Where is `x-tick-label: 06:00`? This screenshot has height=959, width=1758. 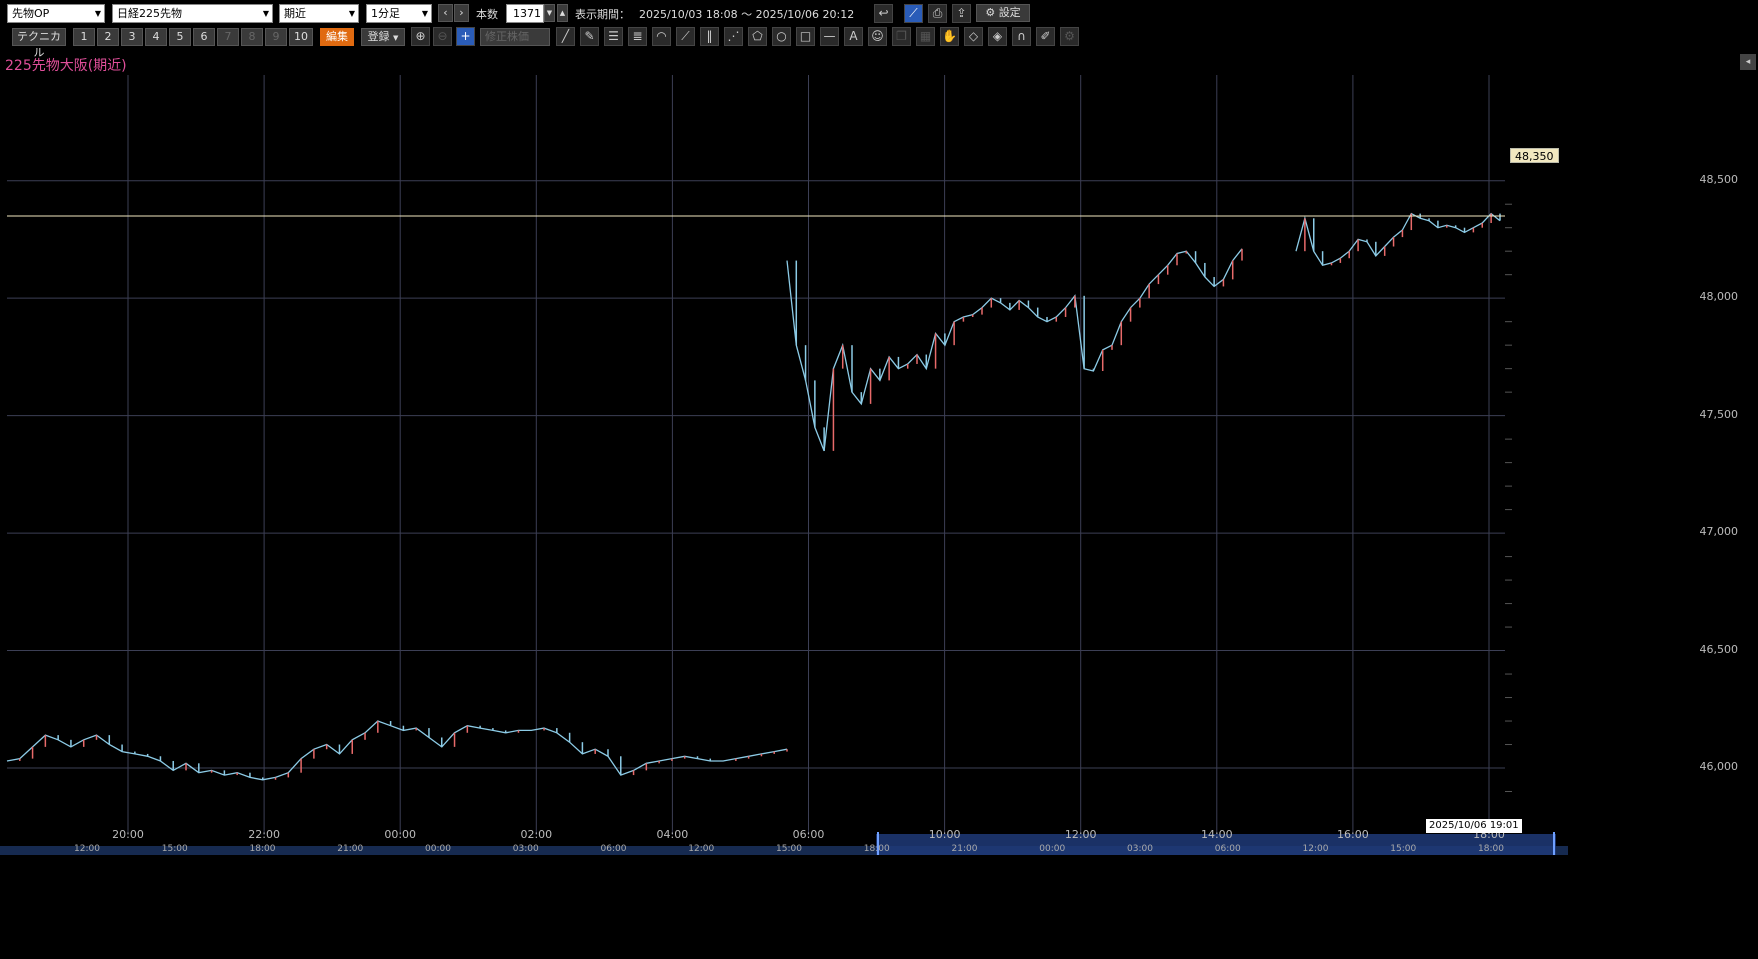
x-tick-label: 06:00 is located at coordinates (808, 834).